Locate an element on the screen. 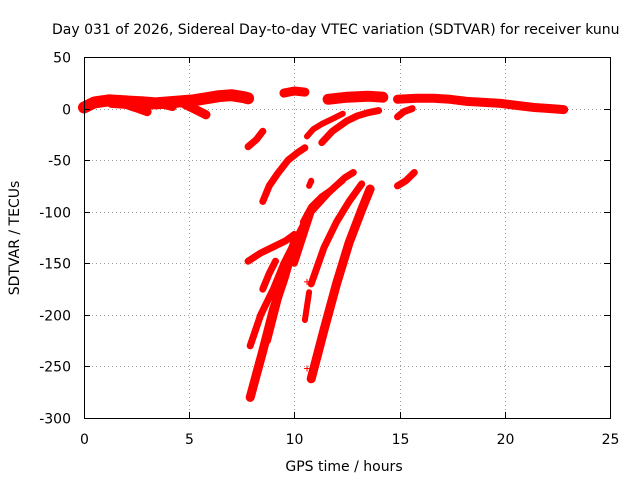 The width and height of the screenshot is (640, 480). x-tick-label: 0 is located at coordinates (84, 440).